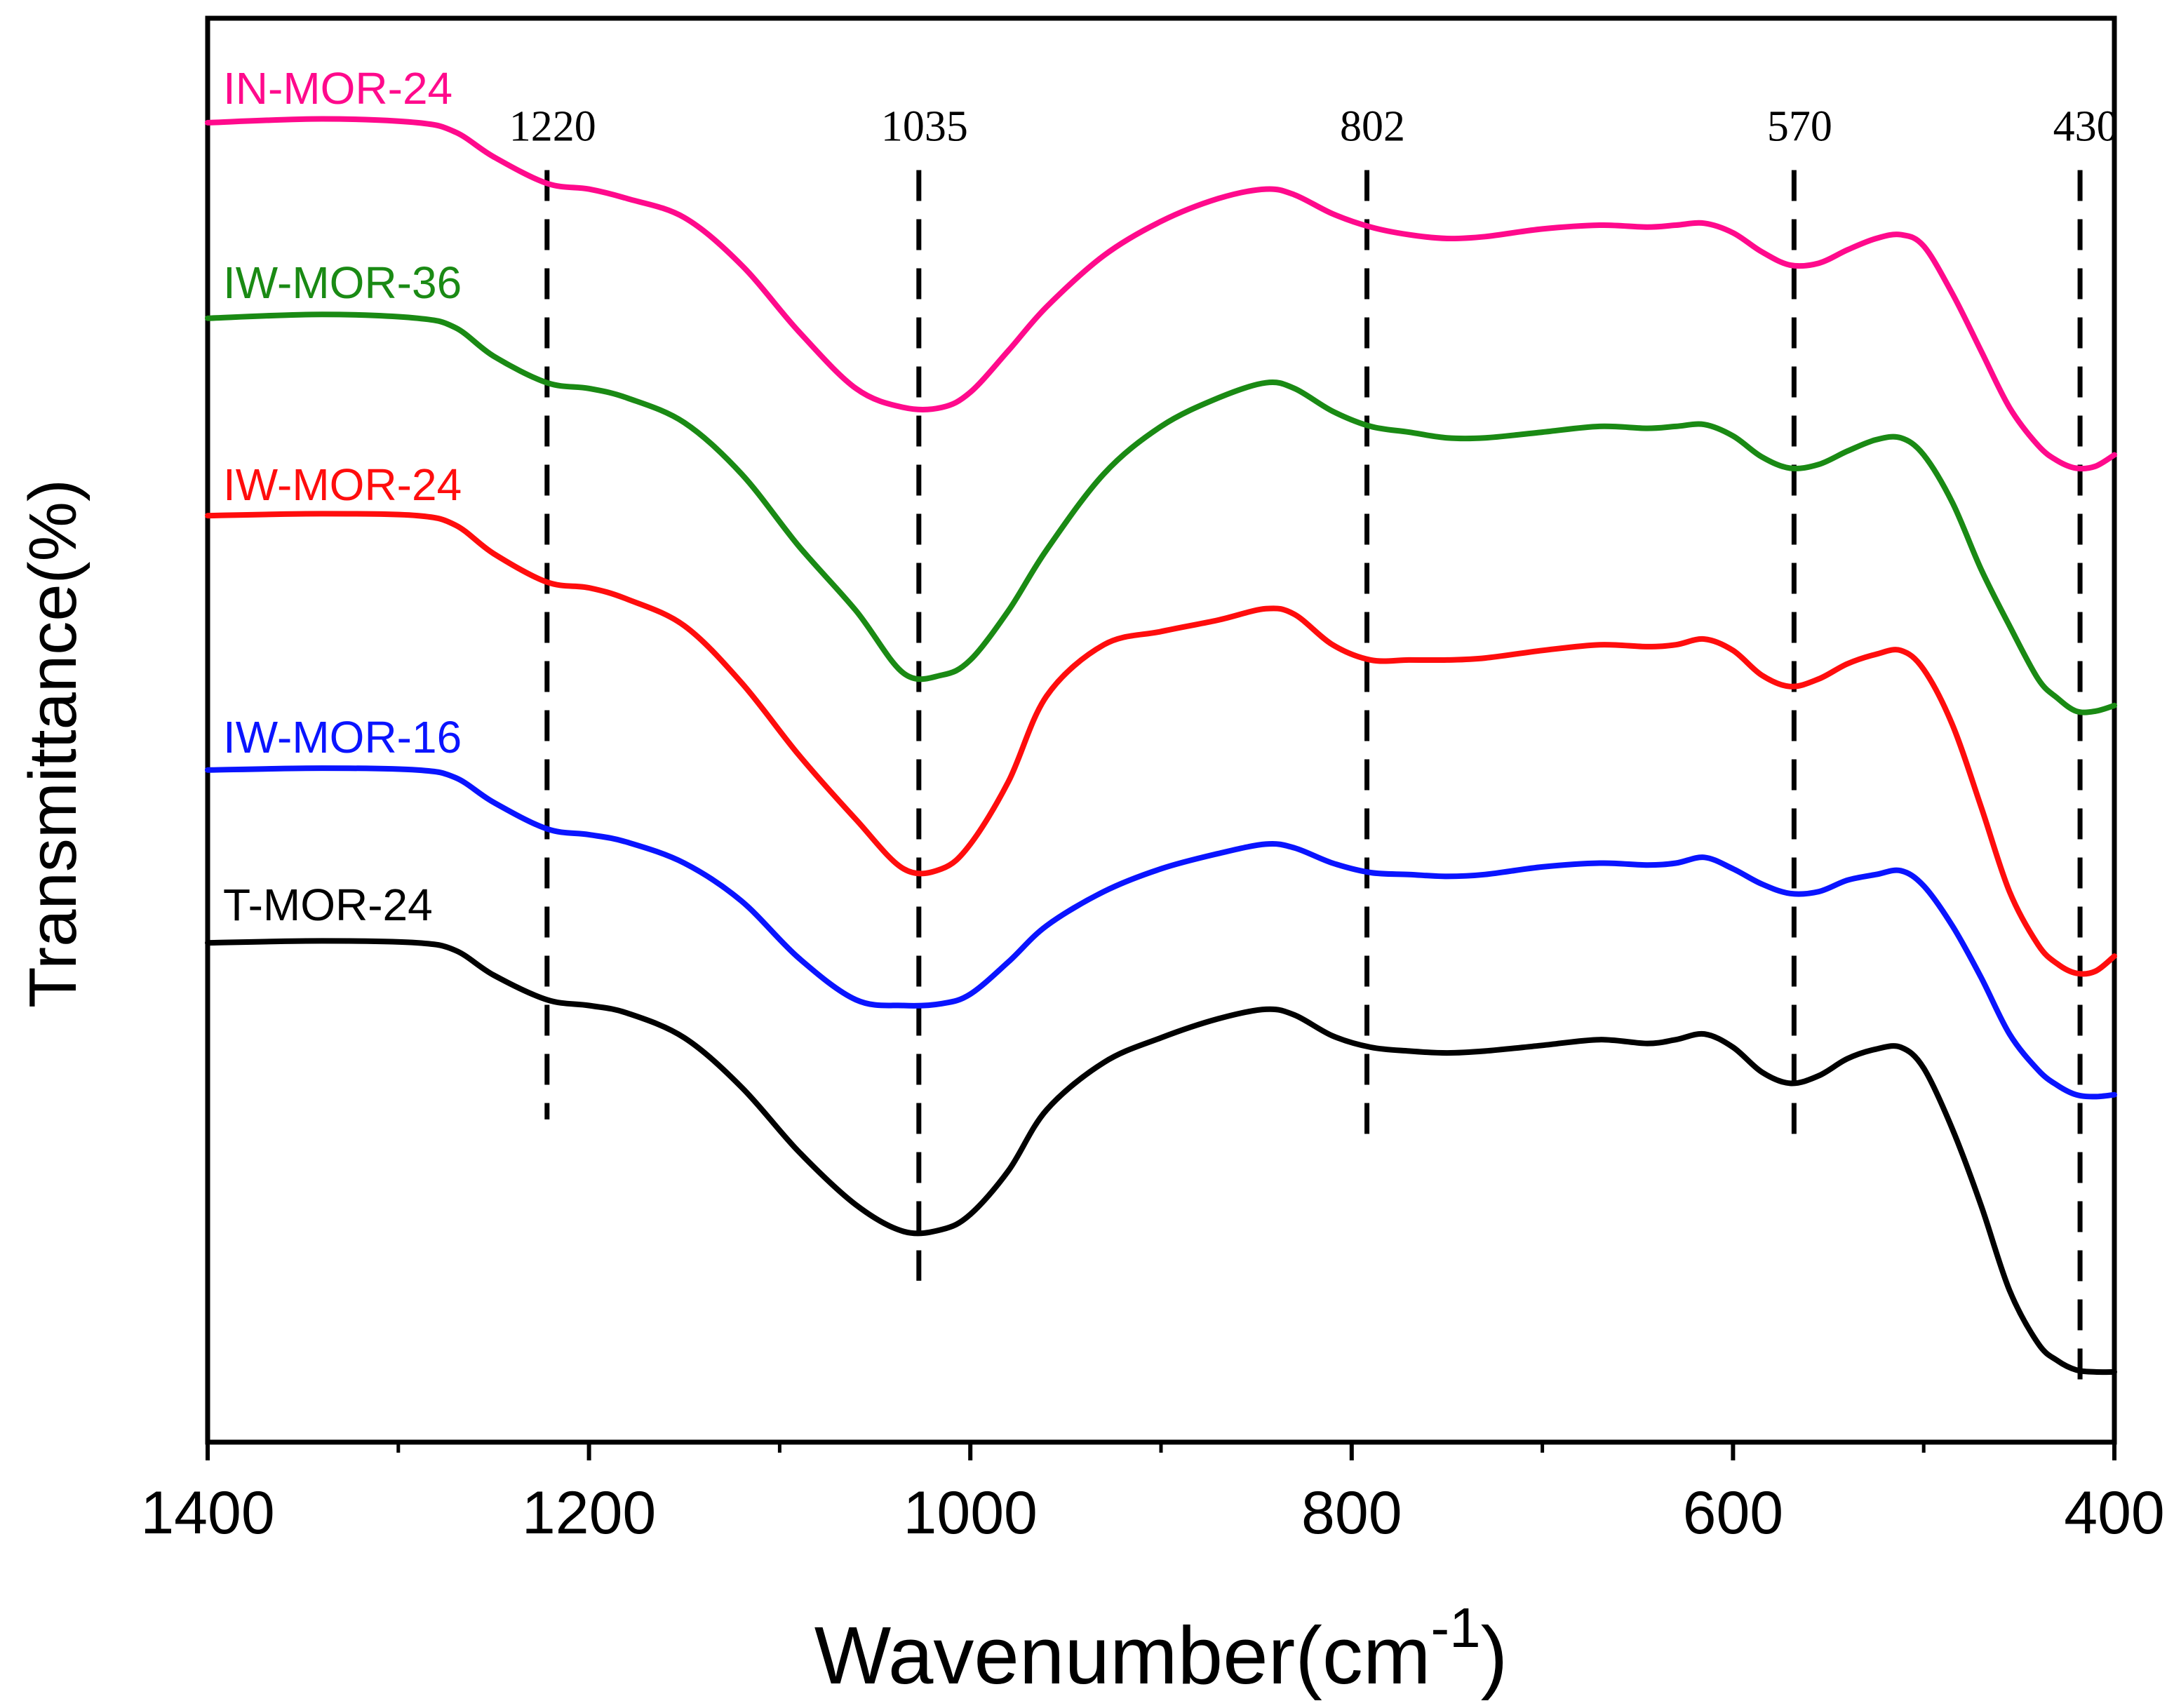 The height and width of the screenshot is (1708, 2174). What do you see at coordinates (342, 484) in the screenshot?
I see `series-label-iw-mor-24: IW-MOR-24` at bounding box center [342, 484].